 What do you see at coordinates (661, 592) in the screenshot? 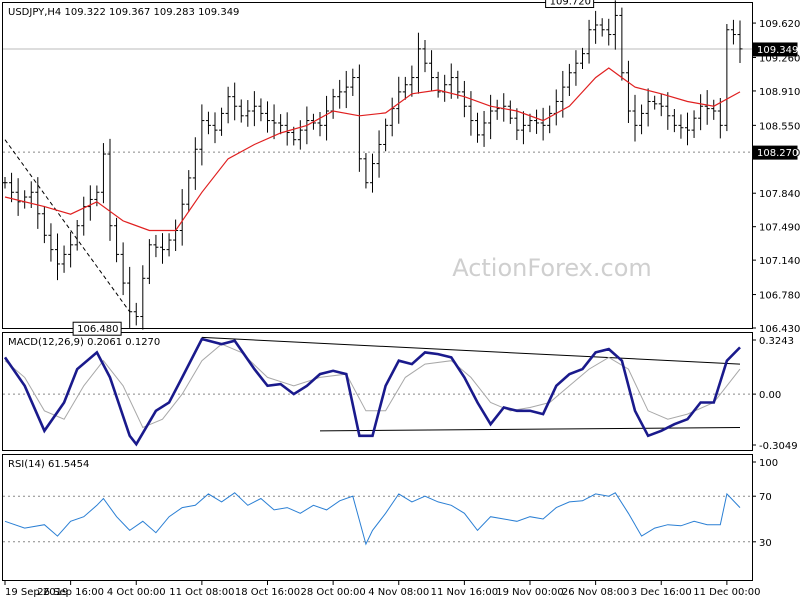
I see `x-axis-tick-label: 3 Dec 16:00` at bounding box center [661, 592].